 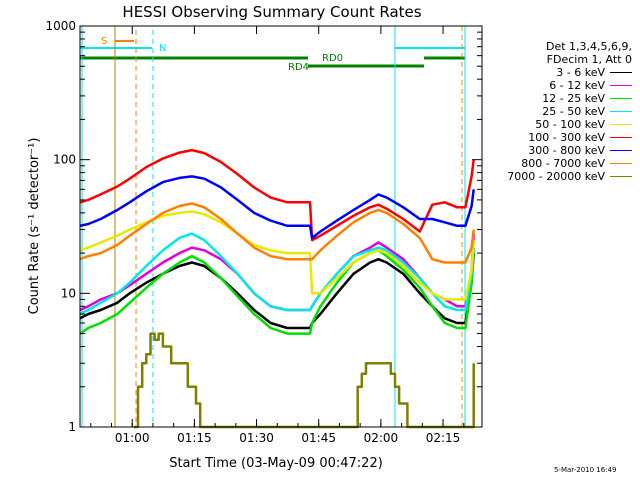 What do you see at coordinates (585, 470) in the screenshot?
I see `footer-timestamp: 5-Mar-2010 16:49` at bounding box center [585, 470].